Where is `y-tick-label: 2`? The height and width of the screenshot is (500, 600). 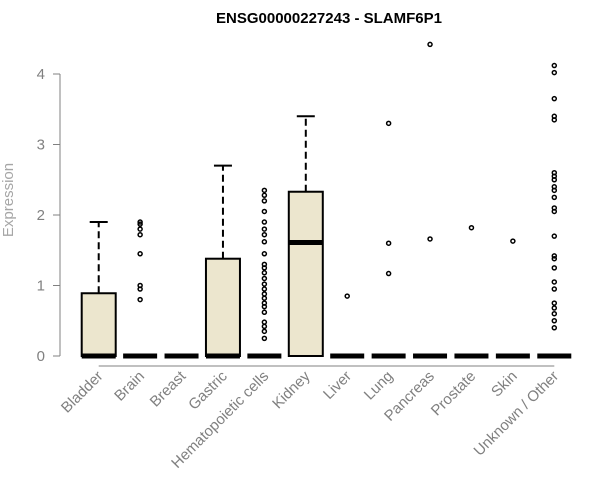
y-tick-label: 2 is located at coordinates (41, 215).